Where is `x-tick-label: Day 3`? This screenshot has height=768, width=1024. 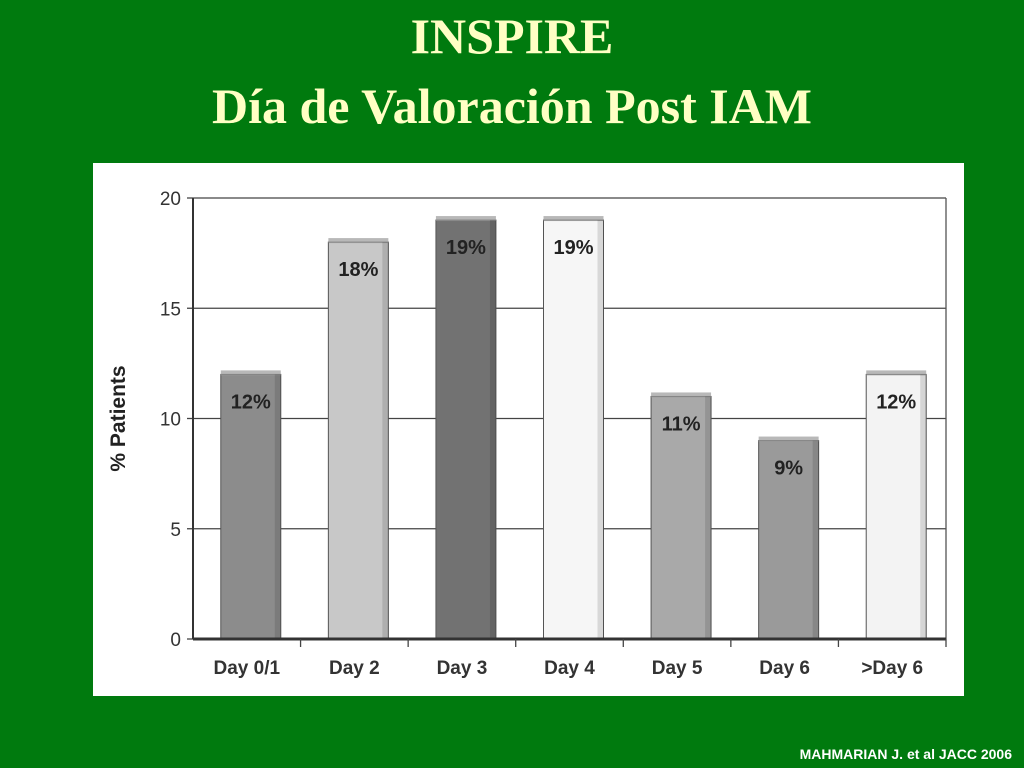
x-tick-label: Day 3 is located at coordinates (462, 668).